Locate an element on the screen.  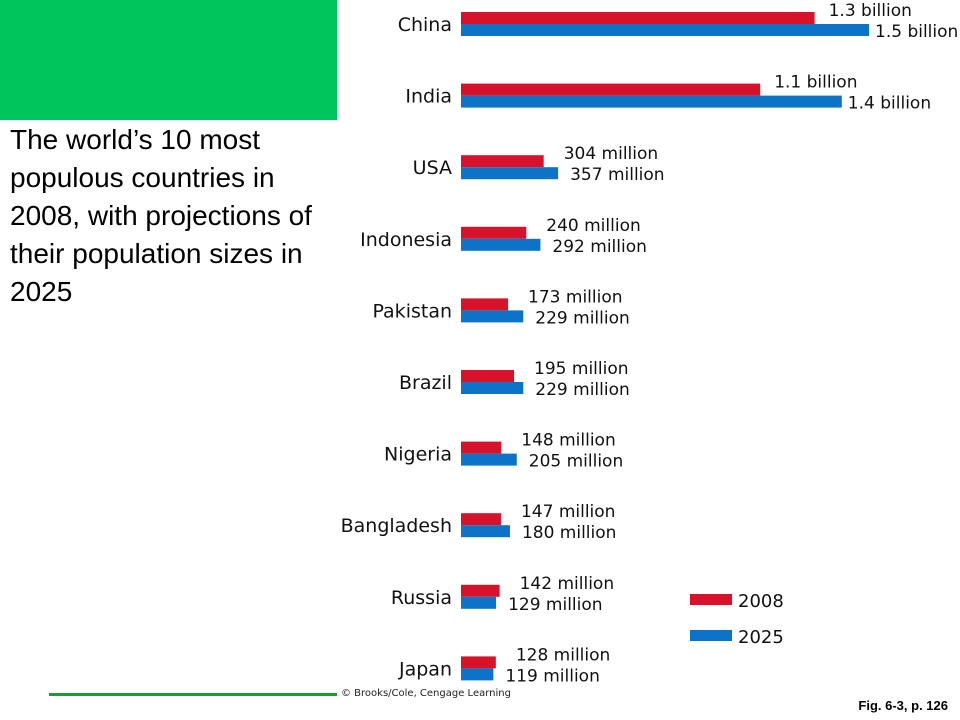
value-label-2025-russia: 129 million is located at coordinates (555, 605).